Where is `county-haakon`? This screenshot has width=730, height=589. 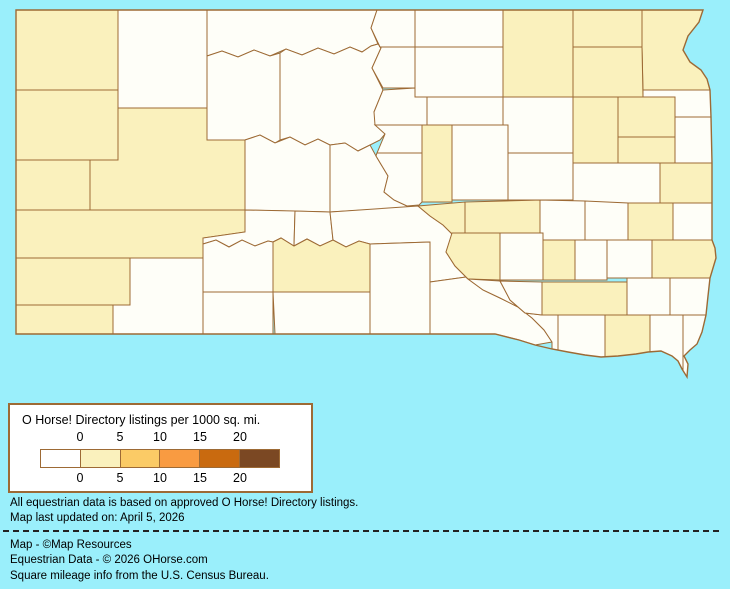
county-haakon is located at coordinates (287, 173).